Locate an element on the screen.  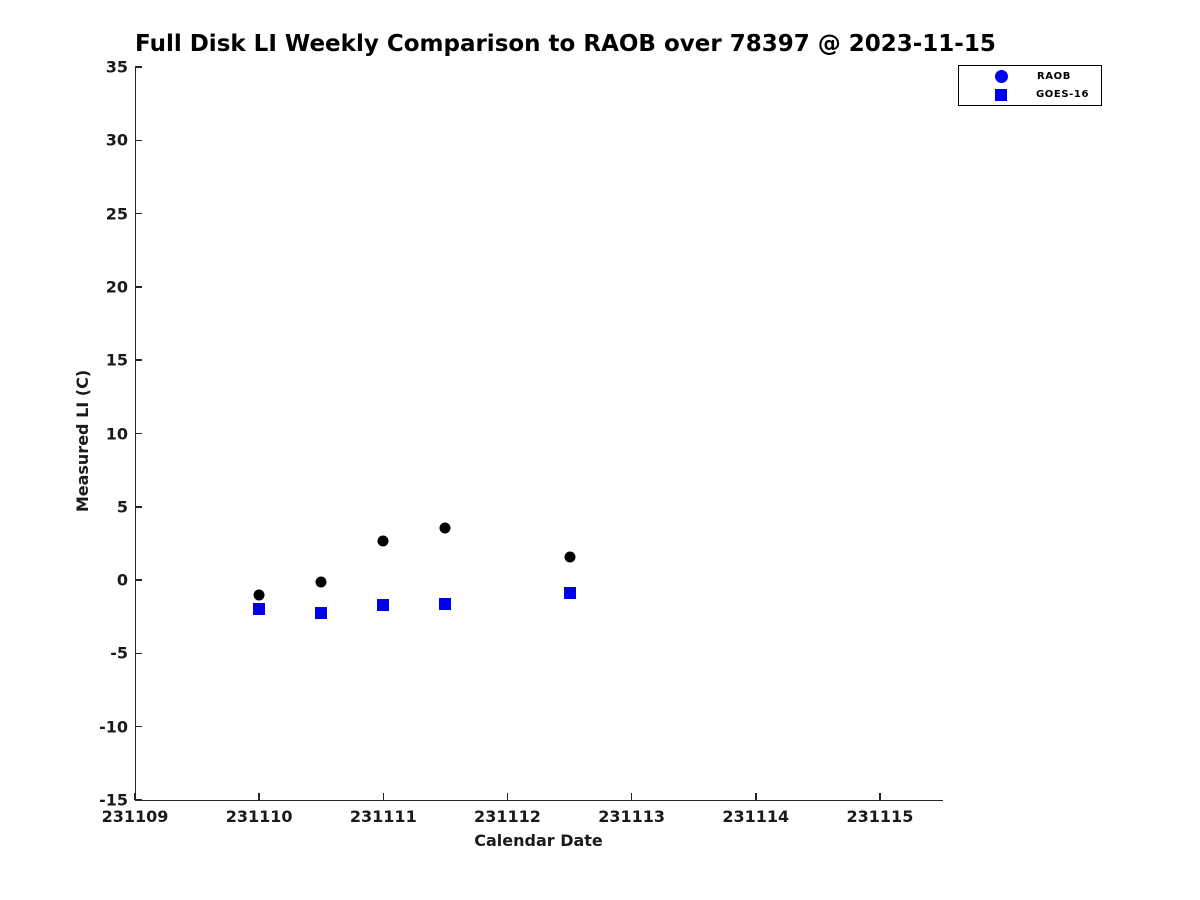
y-tick-label: 35 is located at coordinates (116, 67).